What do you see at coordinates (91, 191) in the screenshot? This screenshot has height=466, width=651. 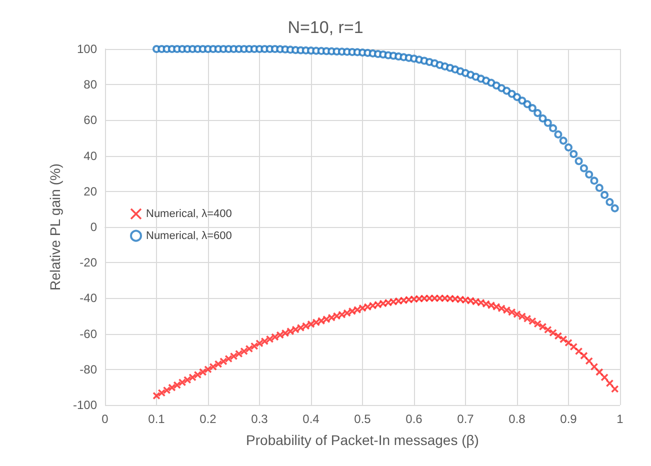 I see `y-tick-label: 20` at bounding box center [91, 191].